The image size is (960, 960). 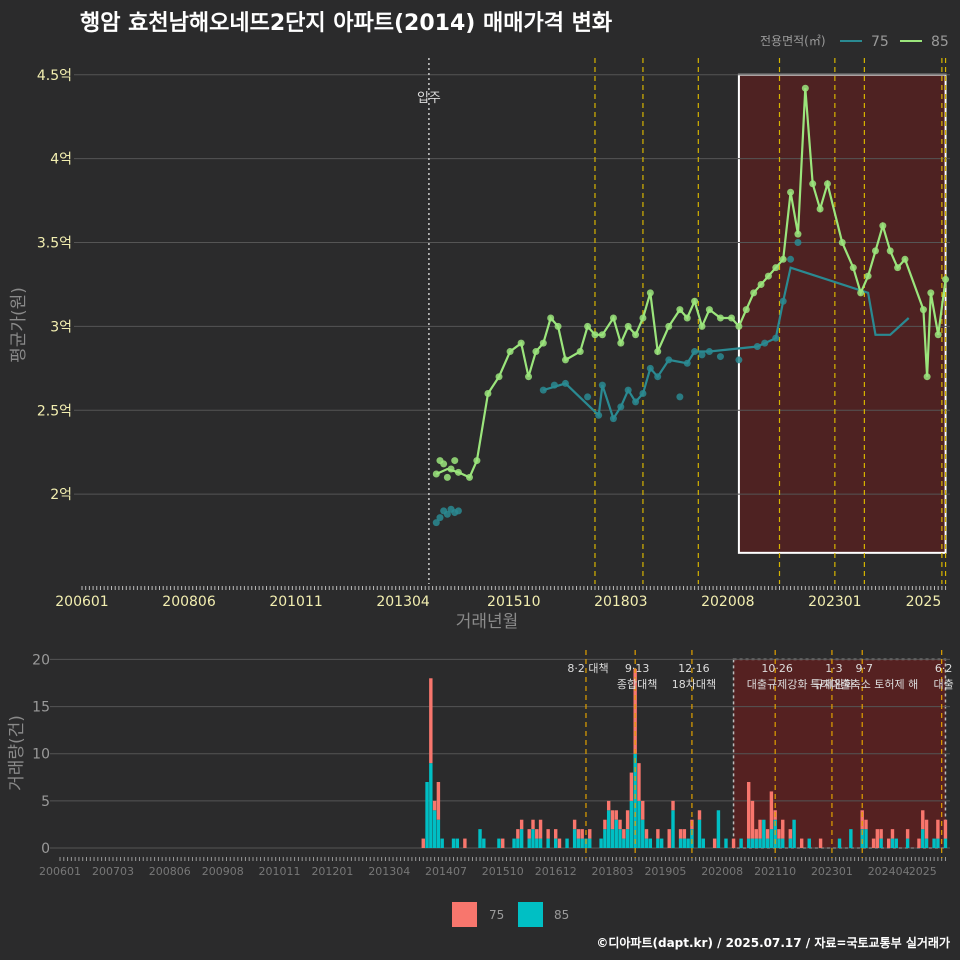 What do you see at coordinates (694, 684) in the screenshot?
I see `policy-label: 18차대책` at bounding box center [694, 684].